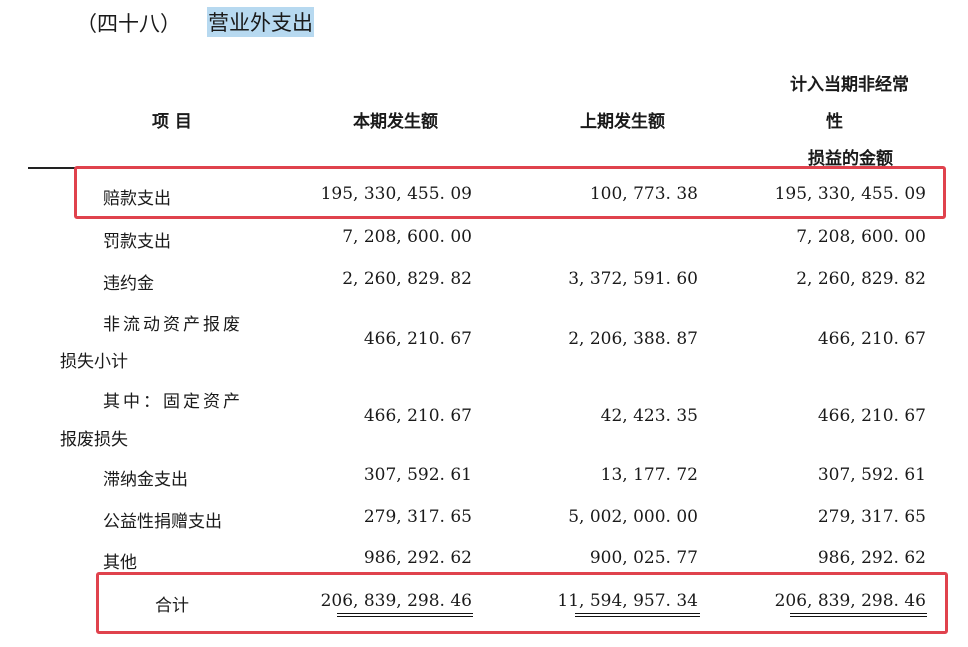  I want to click on total-current: 206, 839, 298. 46, so click(396, 601).